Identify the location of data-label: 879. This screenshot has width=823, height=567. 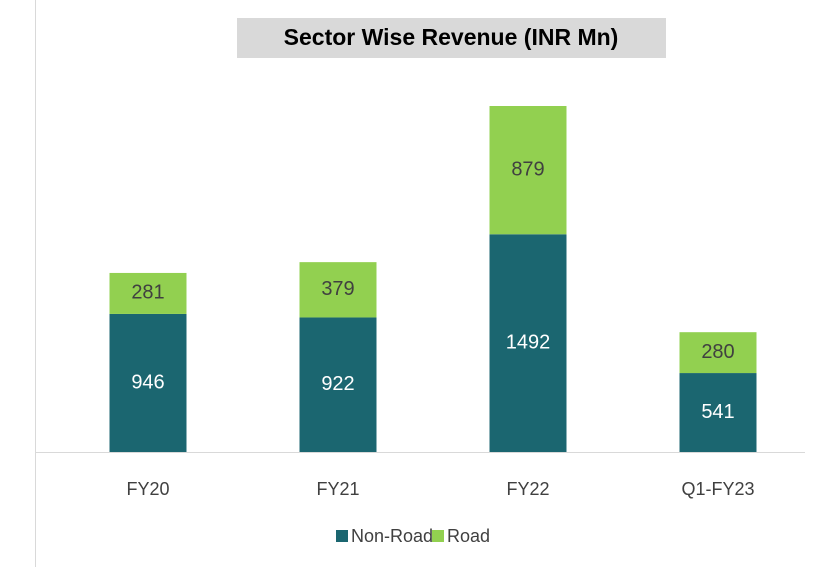
(527, 169).